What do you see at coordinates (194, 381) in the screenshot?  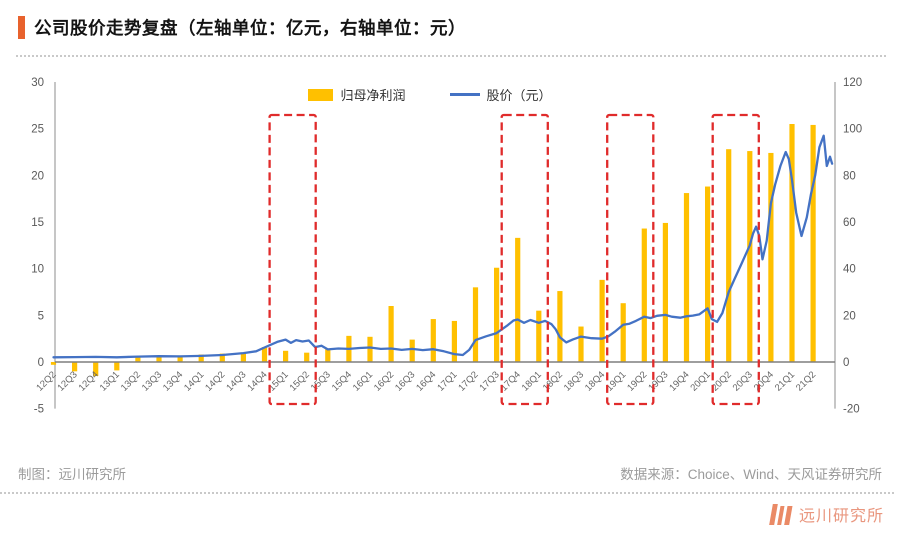 I see `x-axis-label: 14Q1` at bounding box center [194, 381].